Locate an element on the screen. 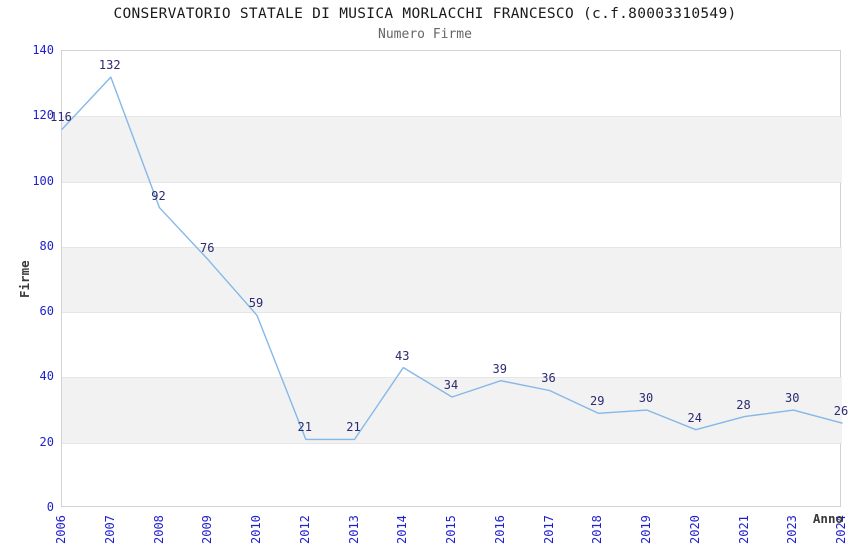 The width and height of the screenshot is (850, 550). x-tick-label: 2006 is located at coordinates (61, 529).